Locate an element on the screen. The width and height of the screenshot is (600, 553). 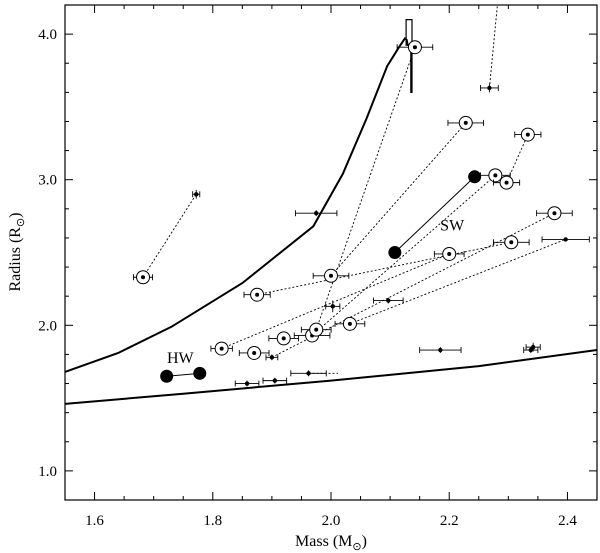
y-tick-label: 4.0 is located at coordinates (47, 35).